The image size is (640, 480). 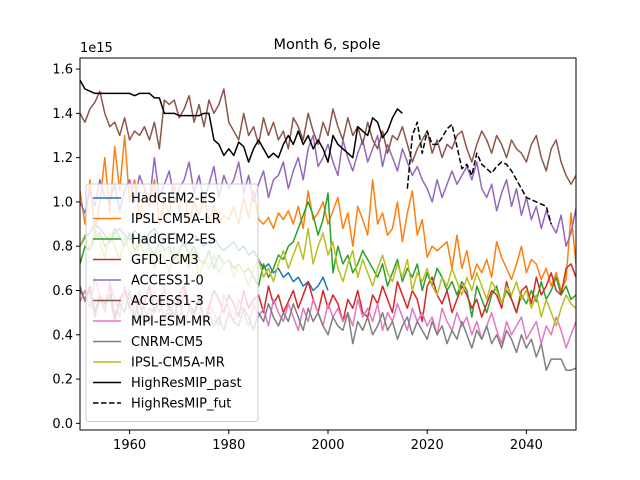 What do you see at coordinates (62, 70) in the screenshot?
I see `y-tick-label: 1.6` at bounding box center [62, 70].